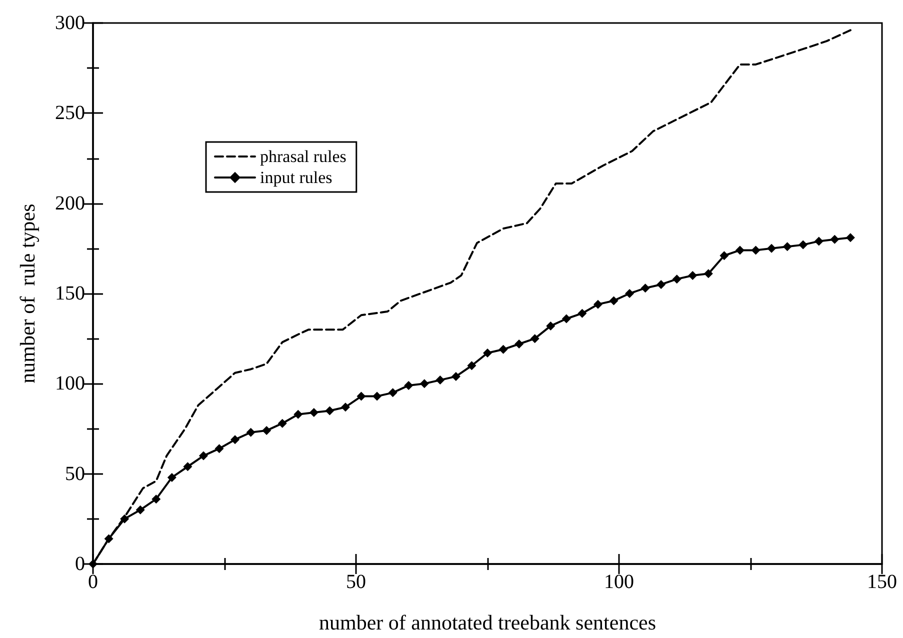 The width and height of the screenshot is (903, 638). What do you see at coordinates (356, 582) in the screenshot?
I see `x-tick-label: 50` at bounding box center [356, 582].